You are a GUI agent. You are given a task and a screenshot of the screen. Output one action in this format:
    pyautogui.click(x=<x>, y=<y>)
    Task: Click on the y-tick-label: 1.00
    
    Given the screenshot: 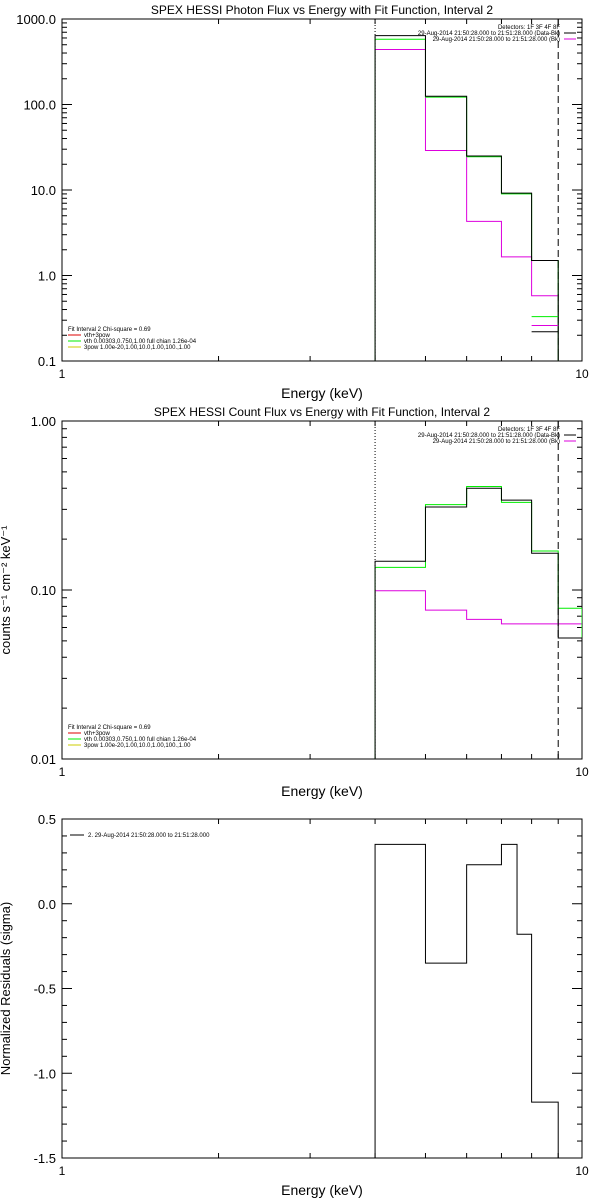 What is the action you would take?
    pyautogui.click(x=43, y=421)
    